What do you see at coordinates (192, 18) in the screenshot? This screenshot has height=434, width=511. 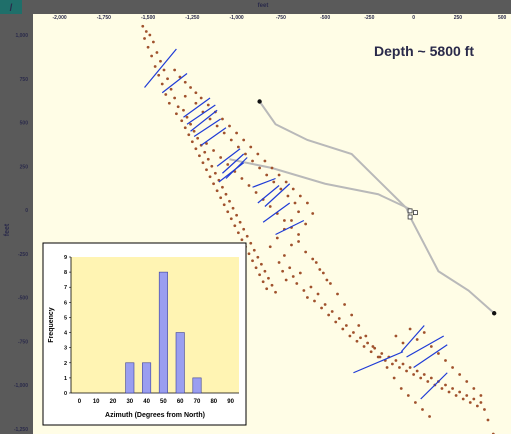 I see `x-tick-label: -1,250` at bounding box center [192, 18].